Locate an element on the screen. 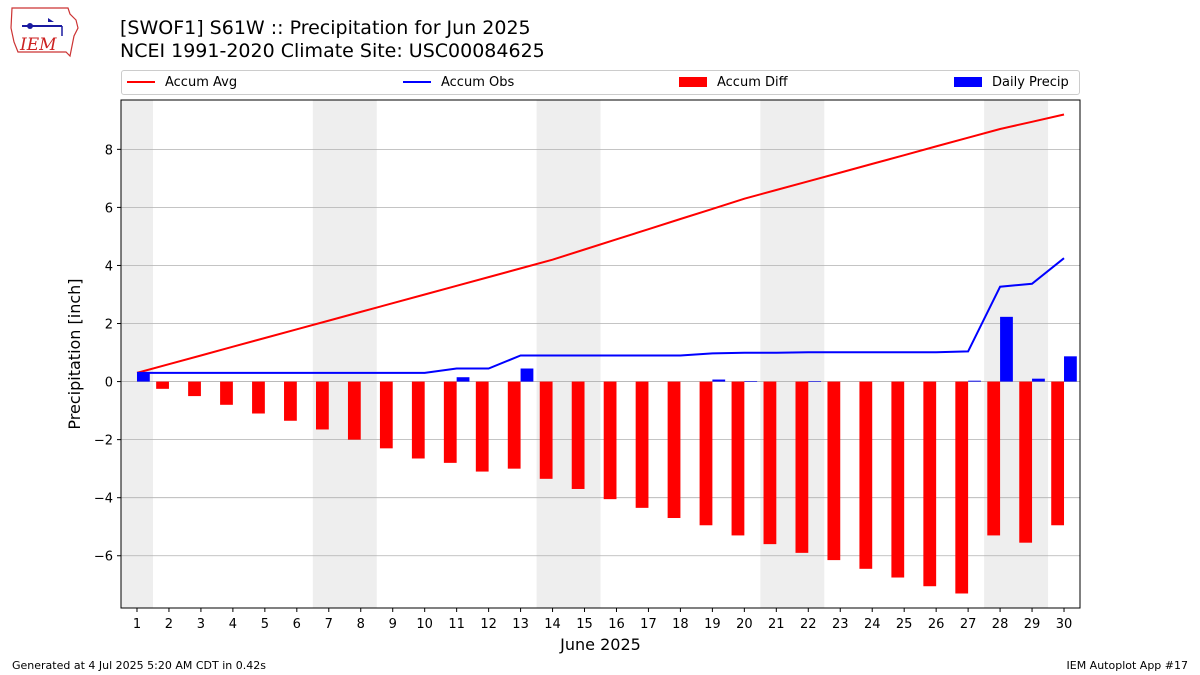 Image resolution: width=1200 pixels, height=675 pixels. logo-text: IEM is located at coordinates (38, 45).